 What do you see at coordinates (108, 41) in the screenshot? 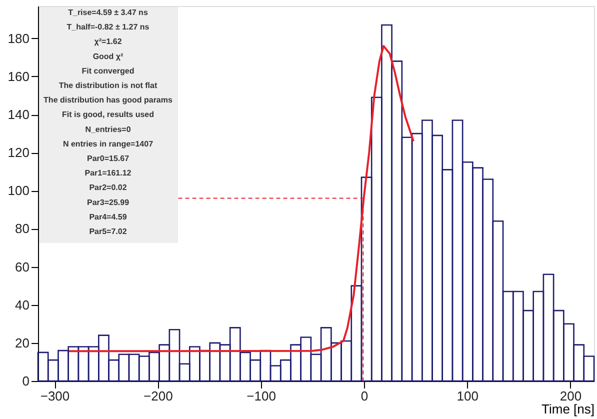
I see `annotation: χ²=1.62` at bounding box center [108, 41].